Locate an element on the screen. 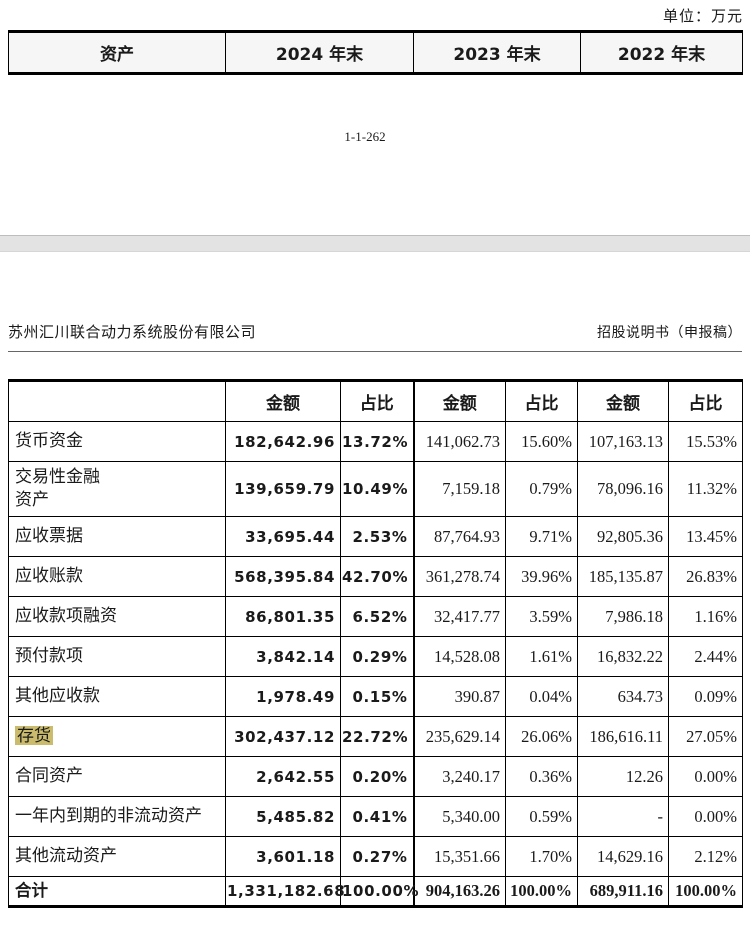 This screenshot has width=750, height=927. table-row: 合同资产 2,642.55 0.20% 3,240.17 0.36% 12.26 0.00% is located at coordinates (375, 776).